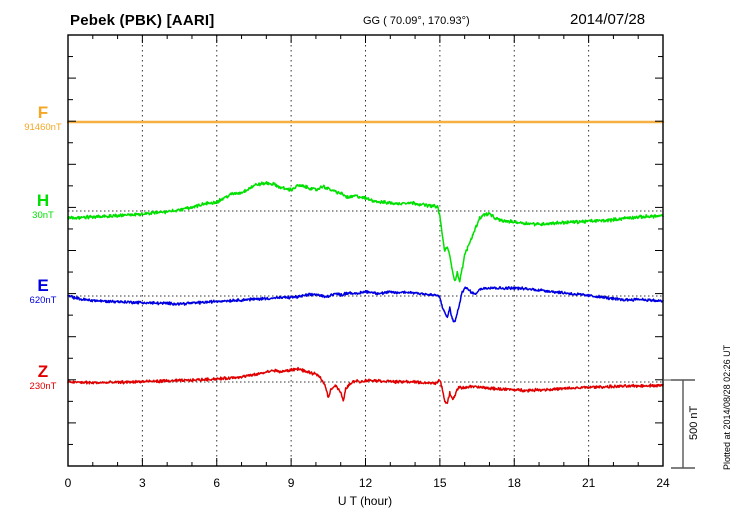 The height and width of the screenshot is (520, 730). I want to click on component-label-f: F 91460nT, so click(43, 119).